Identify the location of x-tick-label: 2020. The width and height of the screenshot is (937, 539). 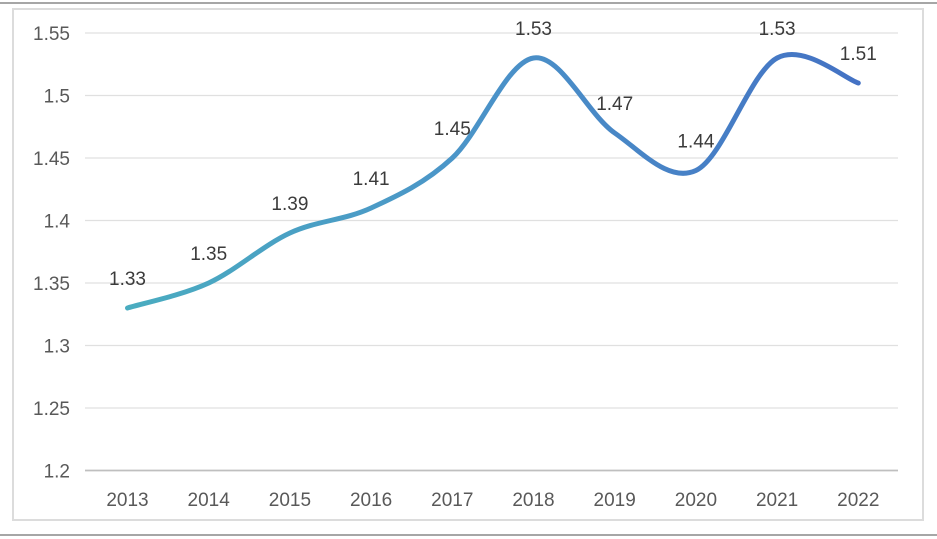
(696, 500).